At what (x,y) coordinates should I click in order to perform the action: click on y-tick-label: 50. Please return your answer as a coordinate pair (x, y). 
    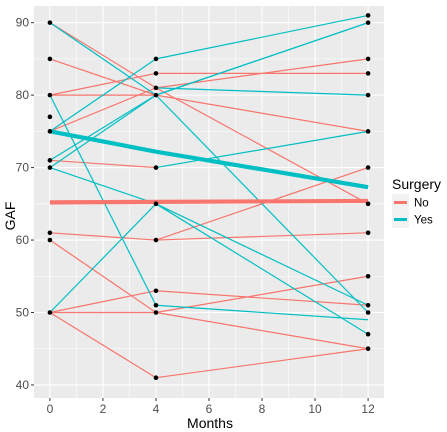
    Looking at the image, I should click on (23, 312).